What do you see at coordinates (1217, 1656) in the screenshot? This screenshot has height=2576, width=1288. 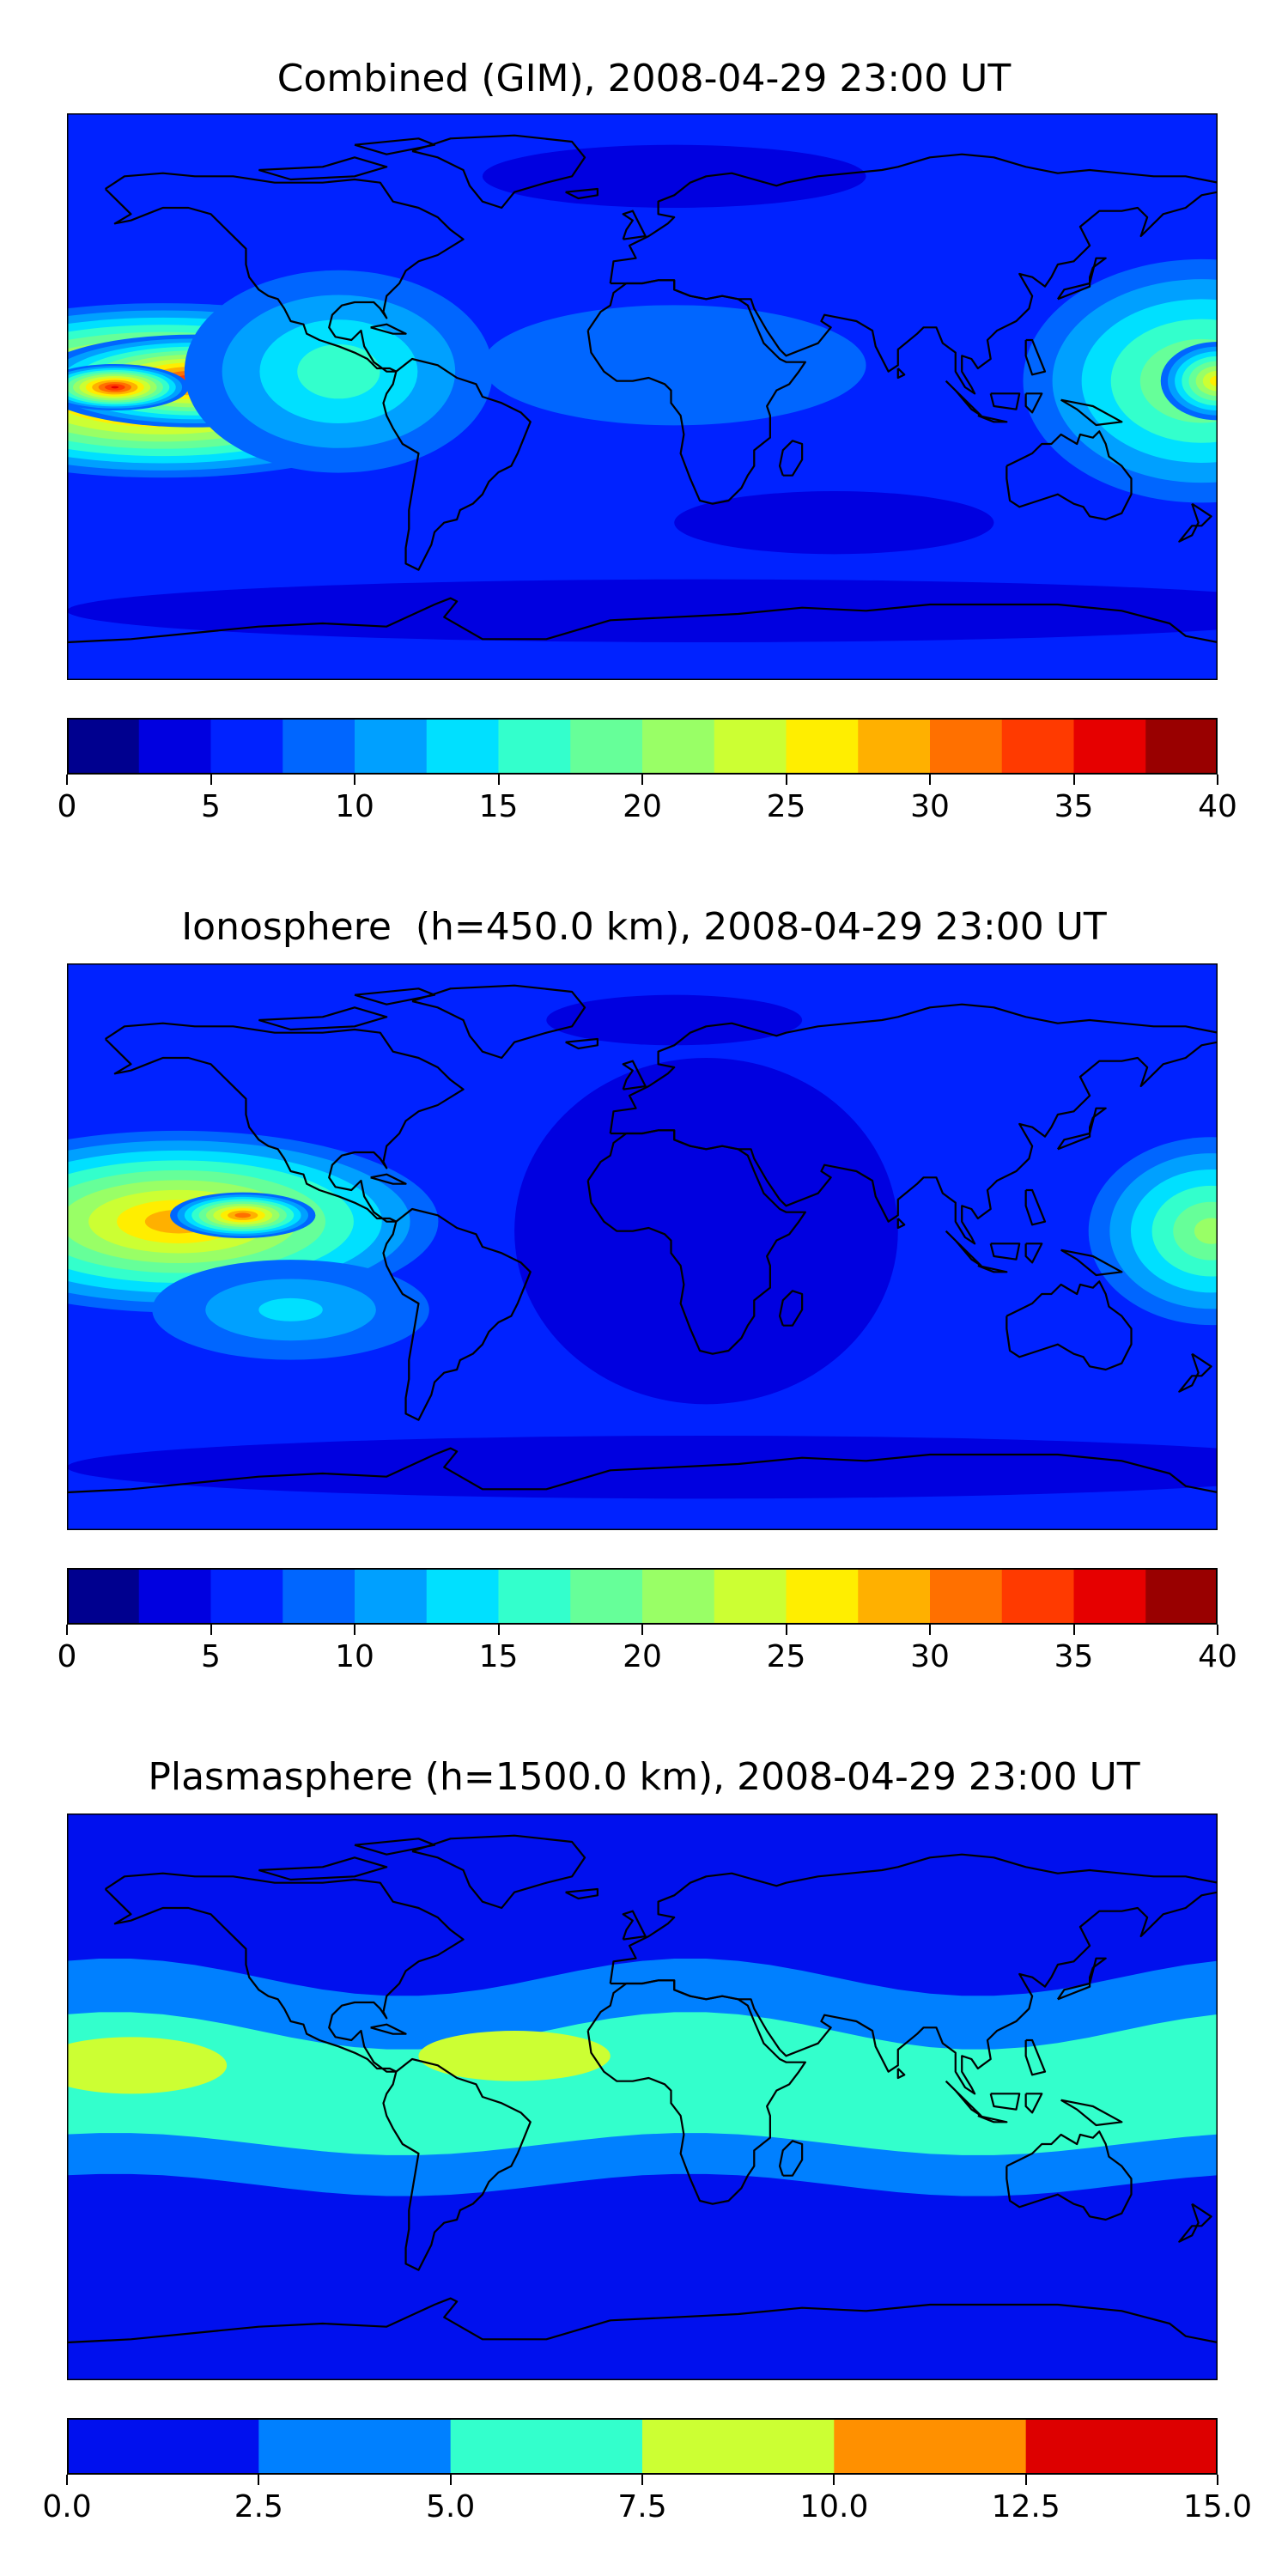 I see `tick-label: 40` at bounding box center [1217, 1656].